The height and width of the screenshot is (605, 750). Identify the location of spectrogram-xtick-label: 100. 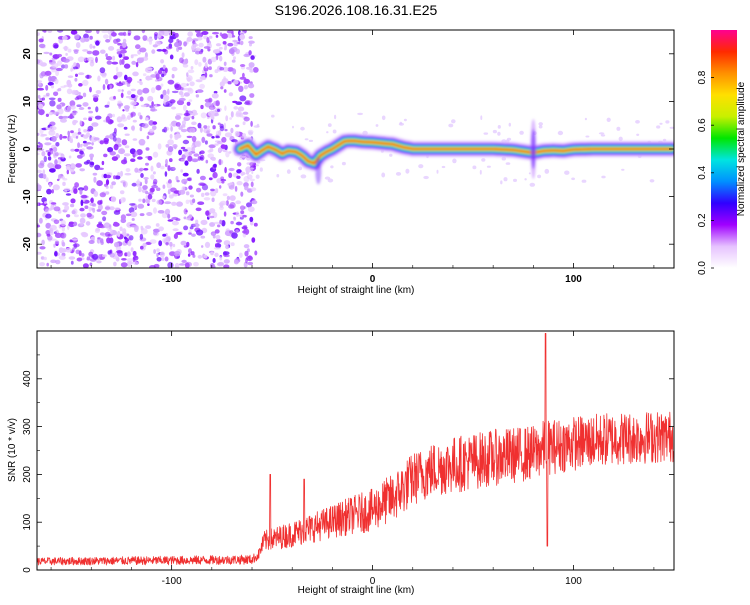
(573, 279).